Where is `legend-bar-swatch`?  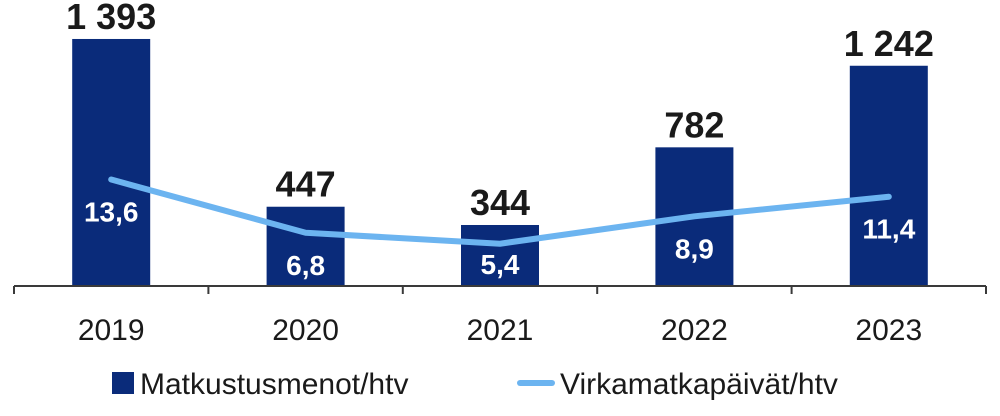
legend-bar-swatch is located at coordinates (123, 383).